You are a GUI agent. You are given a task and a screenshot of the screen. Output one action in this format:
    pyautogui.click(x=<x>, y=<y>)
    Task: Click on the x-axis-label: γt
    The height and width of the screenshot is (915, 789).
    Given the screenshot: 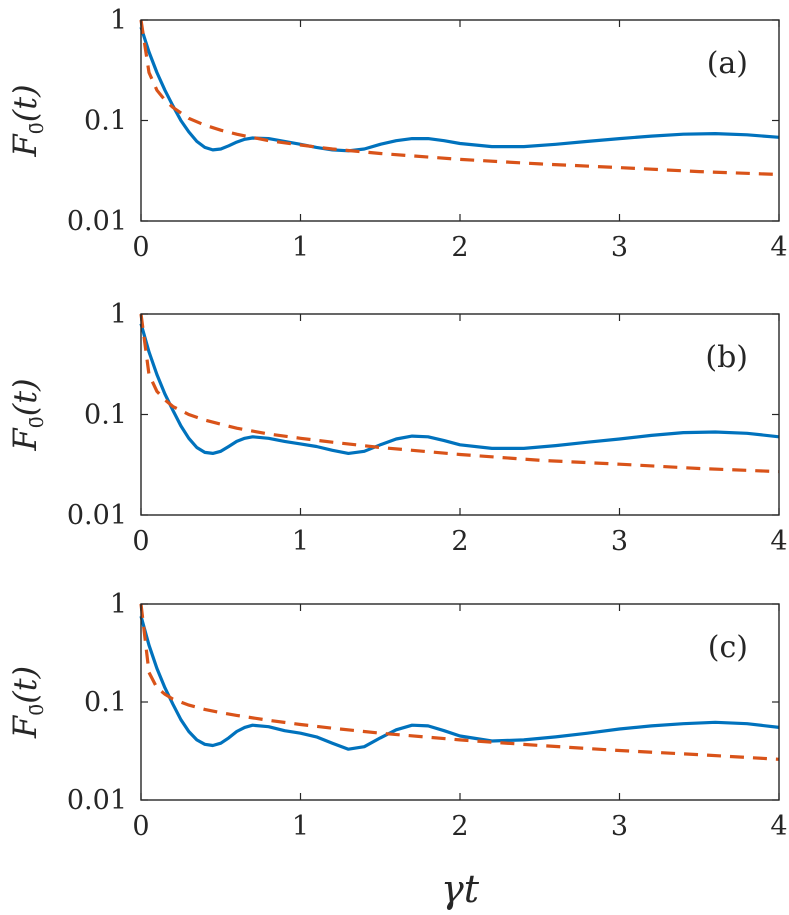 What is the action you would take?
    pyautogui.click(x=460, y=889)
    